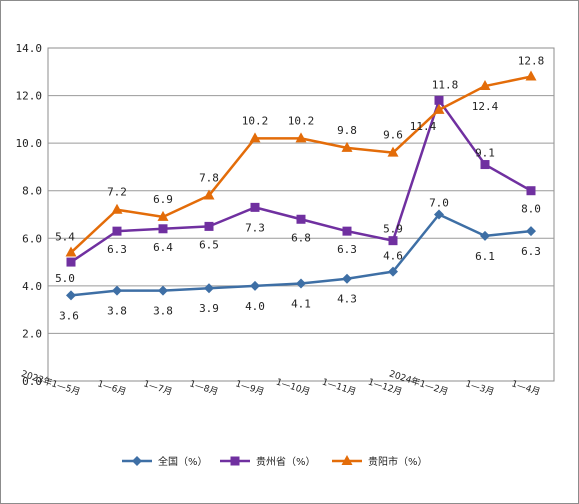 Image resolution: width=579 pixels, height=504 pixels. Describe the element at coordinates (32, 286) in the screenshot. I see `y-tick-label: 4.0` at that location.